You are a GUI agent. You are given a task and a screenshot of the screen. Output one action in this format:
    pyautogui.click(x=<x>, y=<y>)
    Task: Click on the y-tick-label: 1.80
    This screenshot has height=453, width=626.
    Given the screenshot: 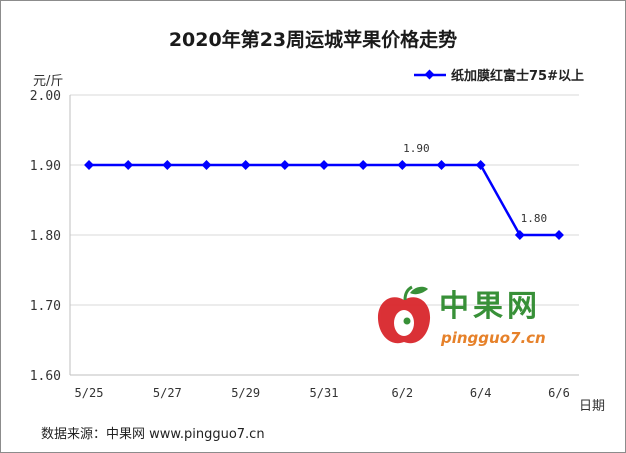 What is the action you would take?
    pyautogui.click(x=45, y=236)
    